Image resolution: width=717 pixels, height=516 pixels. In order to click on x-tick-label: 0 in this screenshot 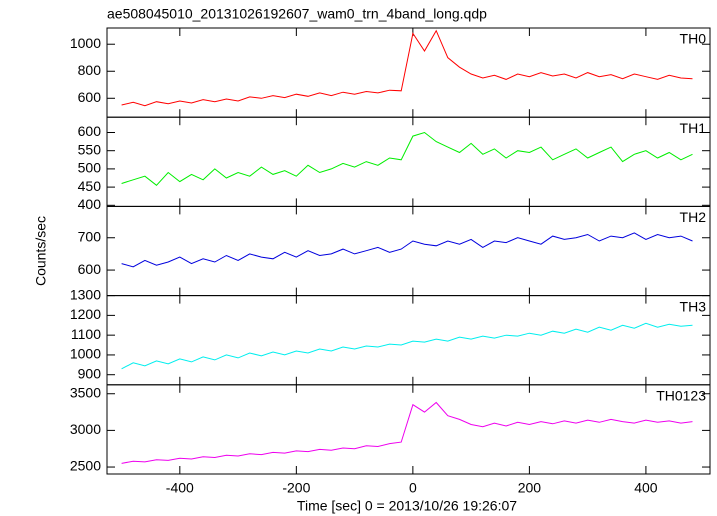, I will do `click(413, 488)`.